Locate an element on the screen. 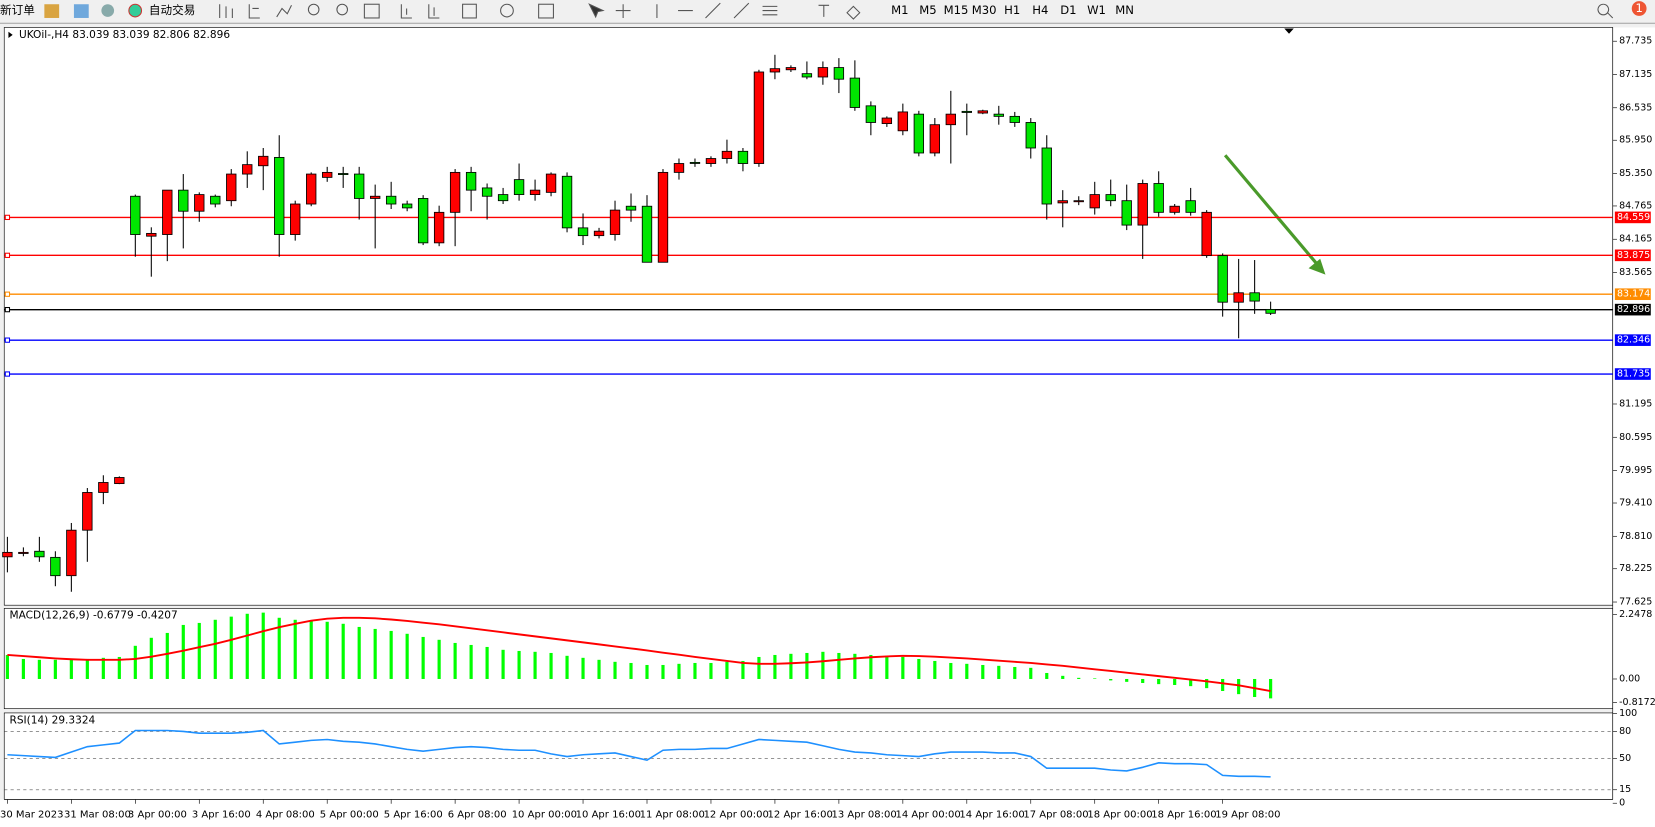 The height and width of the screenshot is (827, 1655). tool-icons is located at coordinates (916, 11).